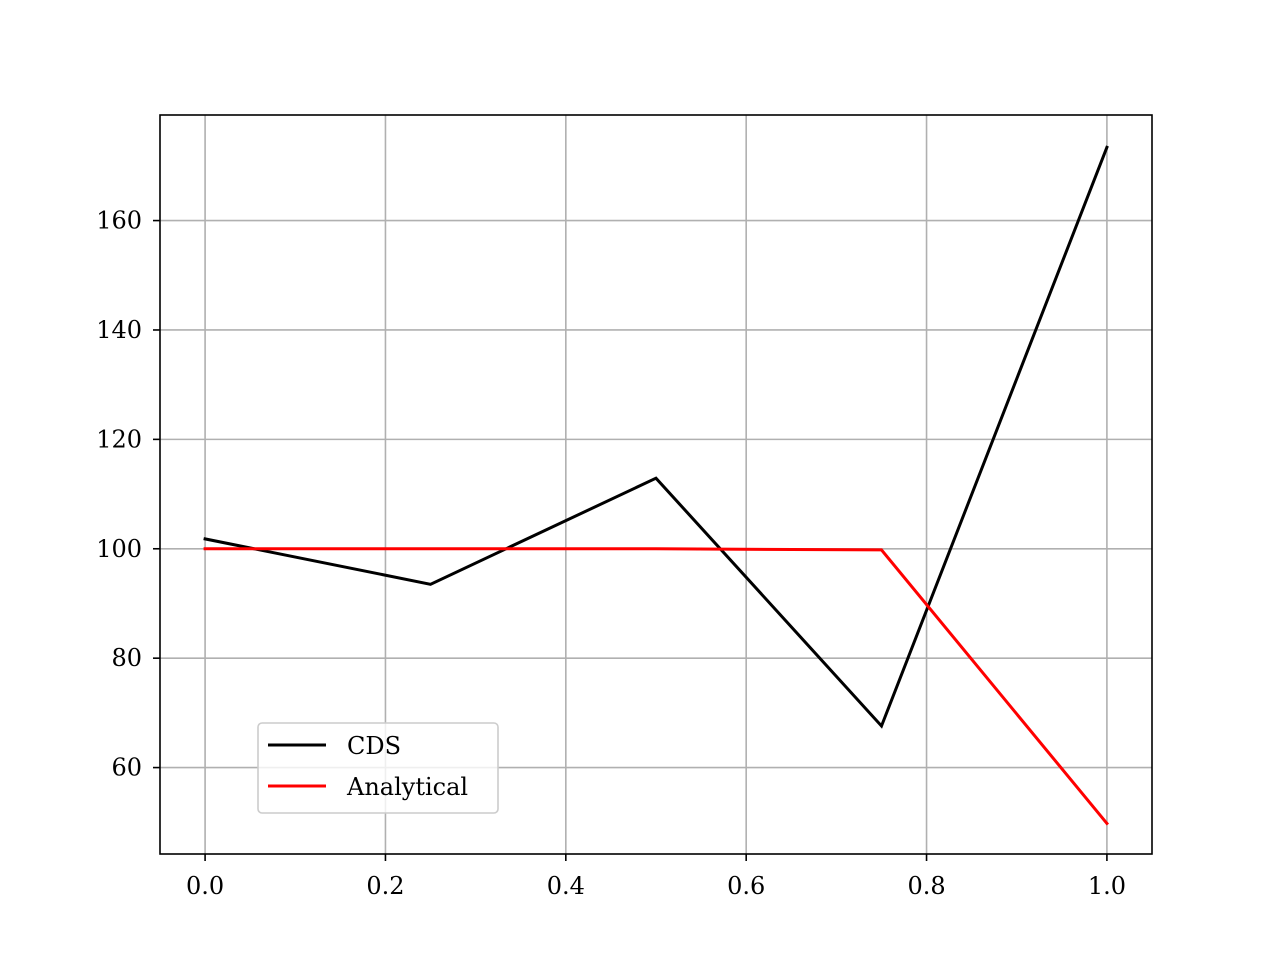  I want to click on x-tick-label: 0.8, so click(926, 886).